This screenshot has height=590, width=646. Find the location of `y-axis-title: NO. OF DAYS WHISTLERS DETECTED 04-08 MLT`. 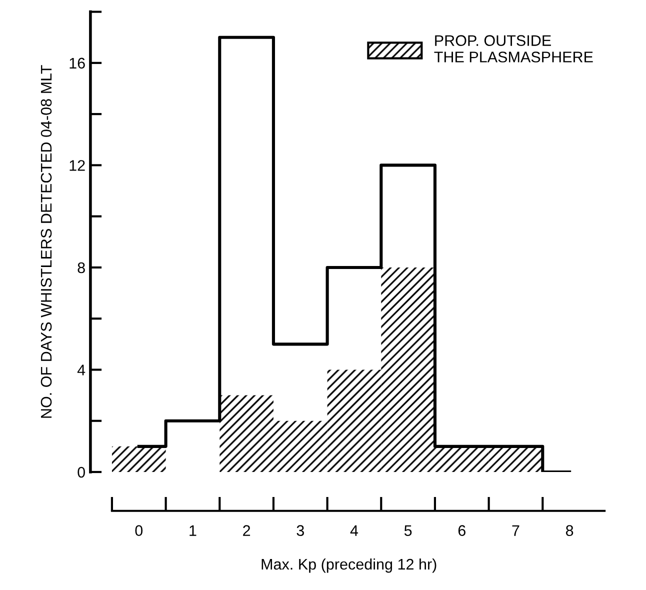

y-axis-title: NO. OF DAYS WHISTLERS DETECTED 04-08 MLT is located at coordinates (46, 241).